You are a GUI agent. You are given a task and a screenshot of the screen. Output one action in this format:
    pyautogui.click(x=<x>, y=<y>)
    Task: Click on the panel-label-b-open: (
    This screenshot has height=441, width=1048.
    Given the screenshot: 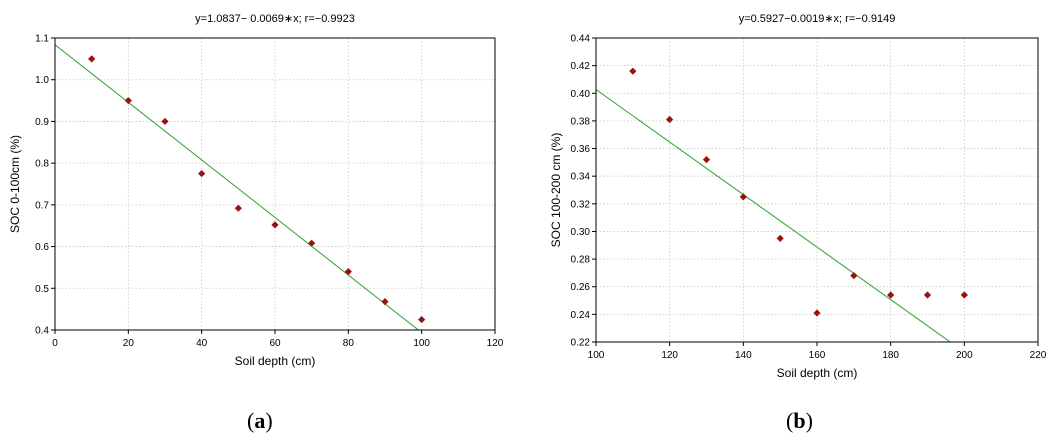 What is the action you would take?
    pyautogui.click(x=790, y=420)
    